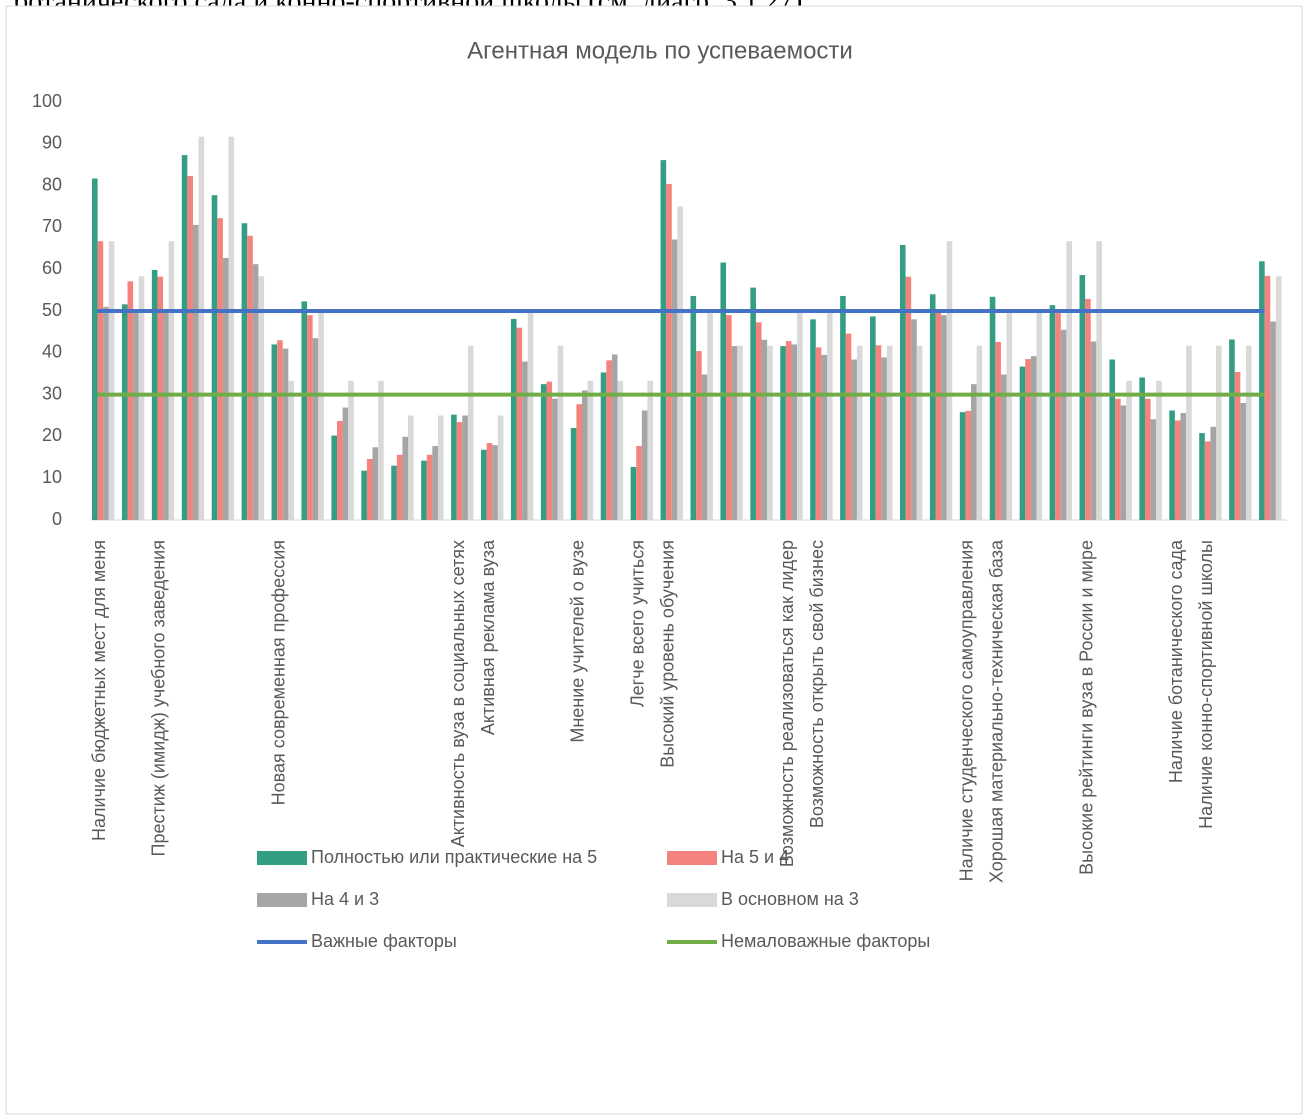 The image size is (1305, 1115). Describe the element at coordinates (817, 684) in the screenshot. I see `x-tick-label: Возможность открыть свой бизнес` at that location.